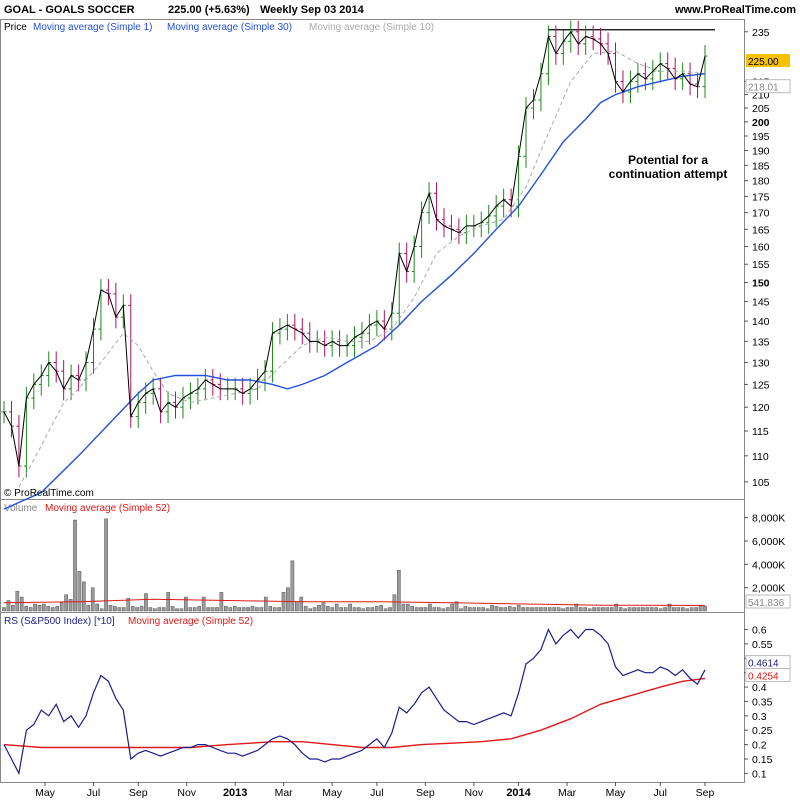 The width and height of the screenshot is (800, 800). What do you see at coordinates (759, 631) in the screenshot?
I see `rs-tick-label: 0.6` at bounding box center [759, 631].